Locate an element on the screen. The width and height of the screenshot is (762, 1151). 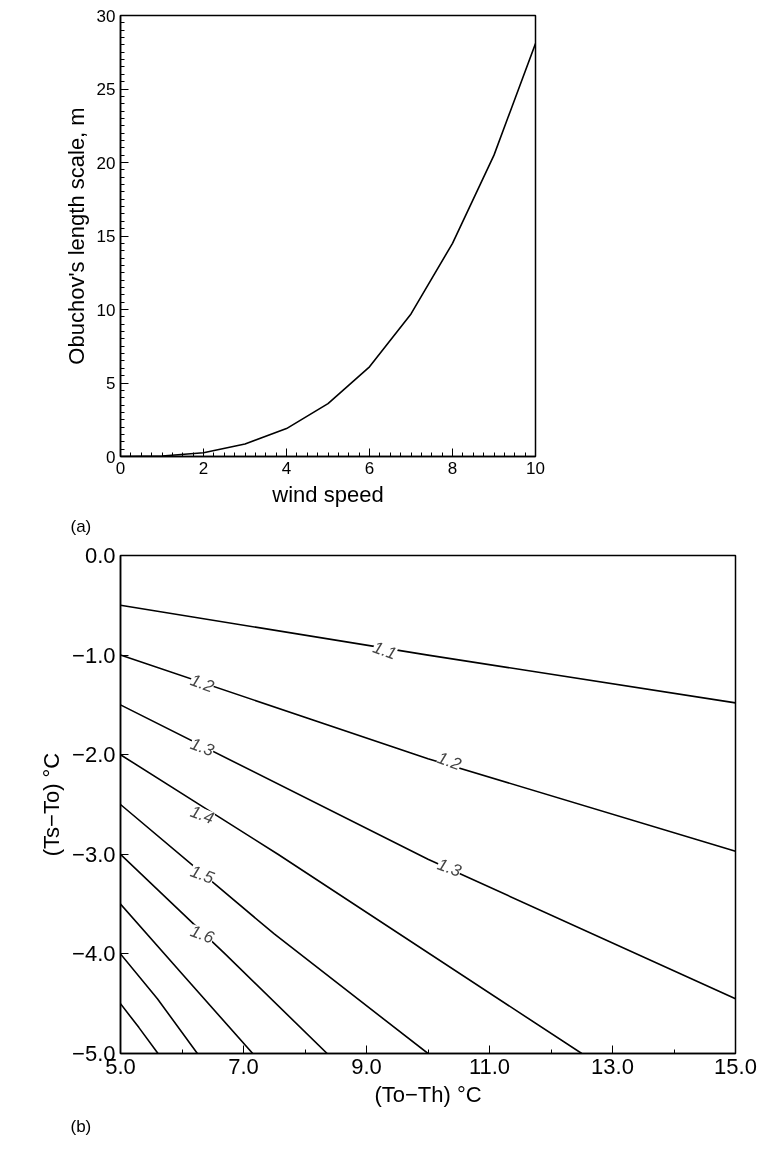
text: (b) is located at coordinates (81, 1126).